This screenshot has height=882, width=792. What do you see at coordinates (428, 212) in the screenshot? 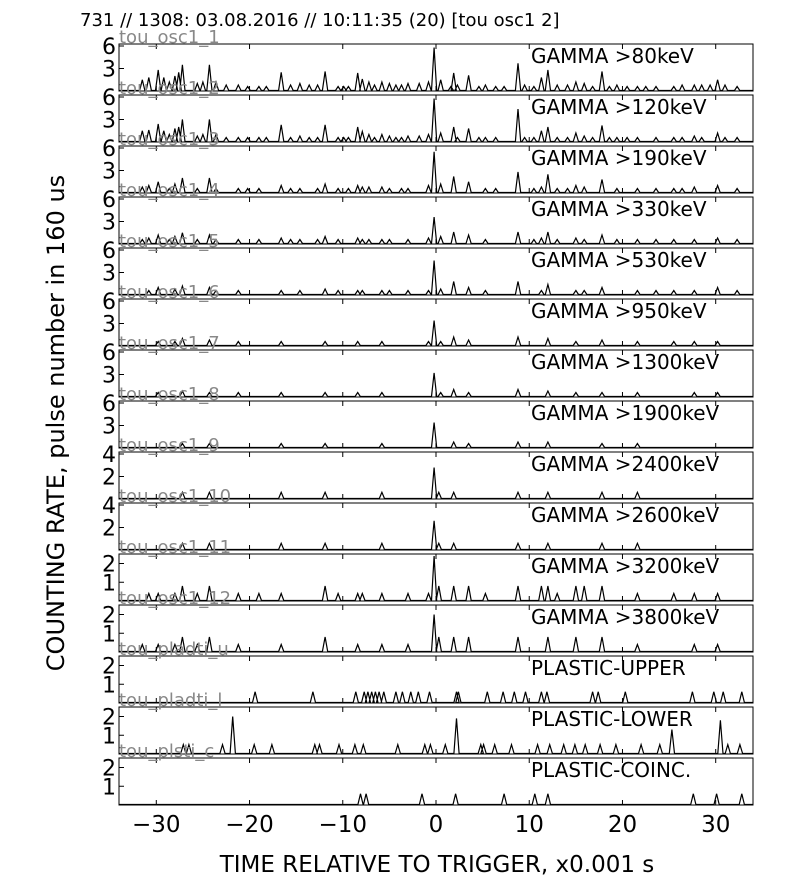
I see `panel: 36 GAMMA >330keV tou_osc1_4` at bounding box center [428, 212].